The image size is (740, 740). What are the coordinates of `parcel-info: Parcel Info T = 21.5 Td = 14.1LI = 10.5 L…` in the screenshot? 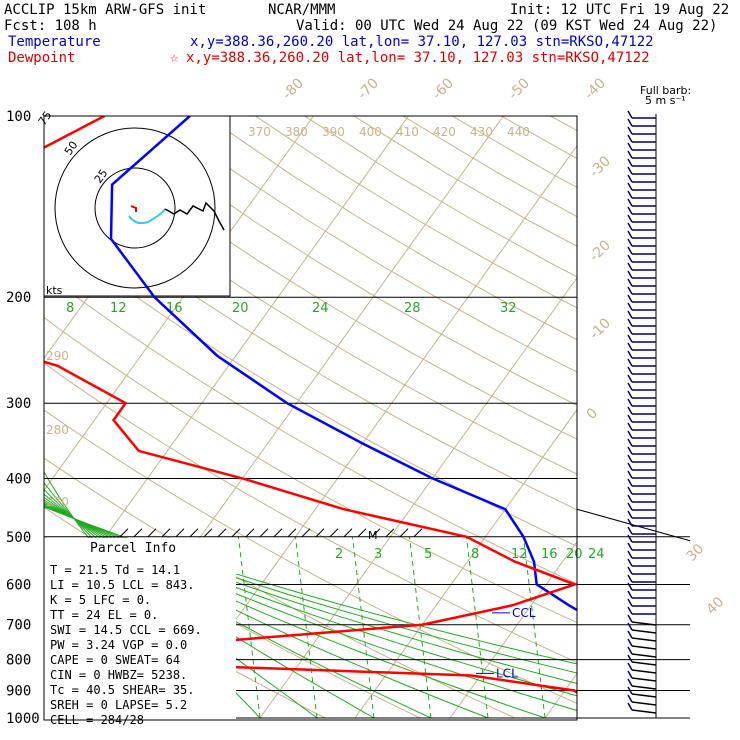 It's located at (140, 632).